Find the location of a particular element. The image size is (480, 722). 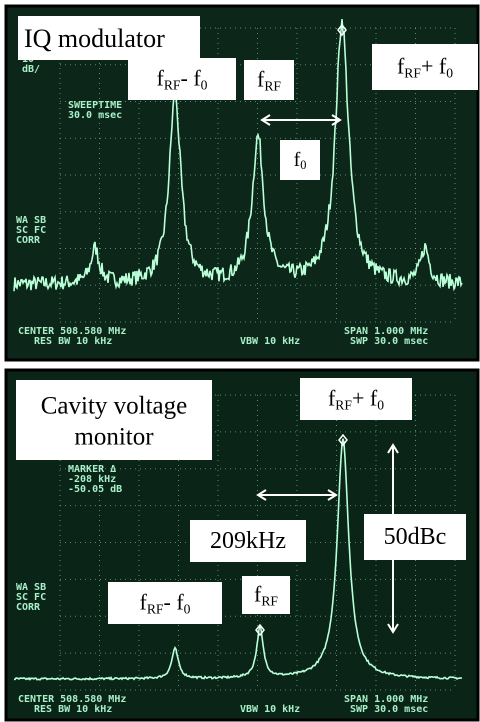

screen-text: MARKER Δ is located at coordinates (92, 469).